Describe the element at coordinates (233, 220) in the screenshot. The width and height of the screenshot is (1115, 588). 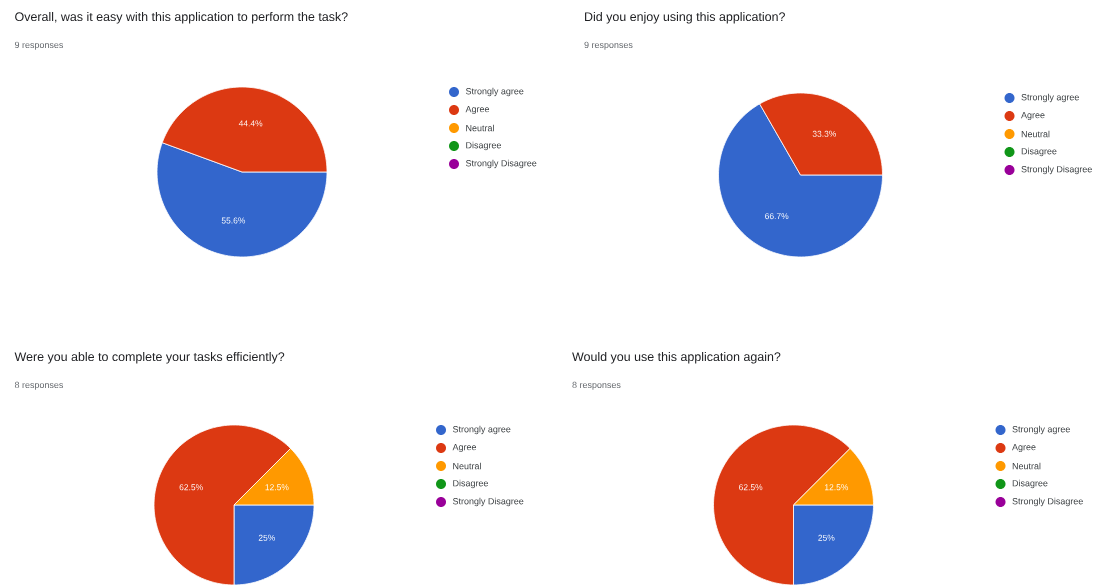
I see `data-label: 55.6%` at that location.